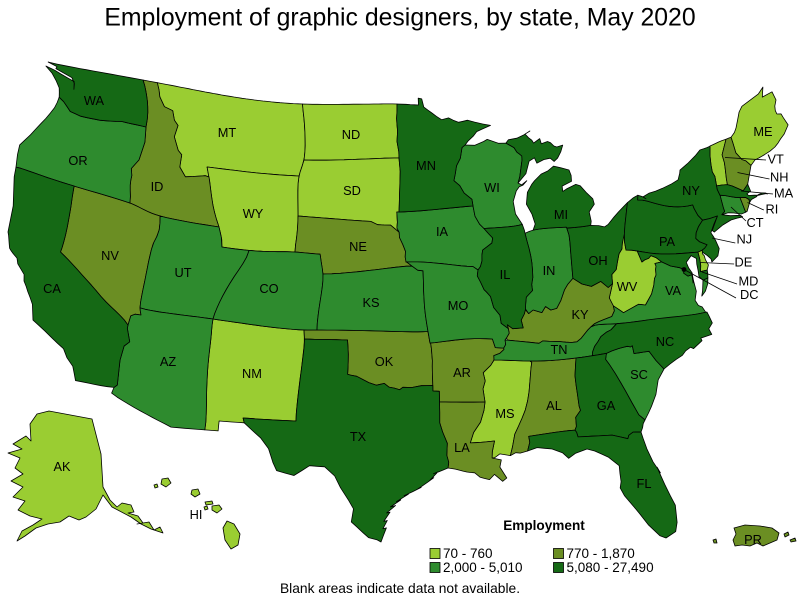  What do you see at coordinates (554, 405) in the screenshot?
I see `svg-text: AL` at bounding box center [554, 405].